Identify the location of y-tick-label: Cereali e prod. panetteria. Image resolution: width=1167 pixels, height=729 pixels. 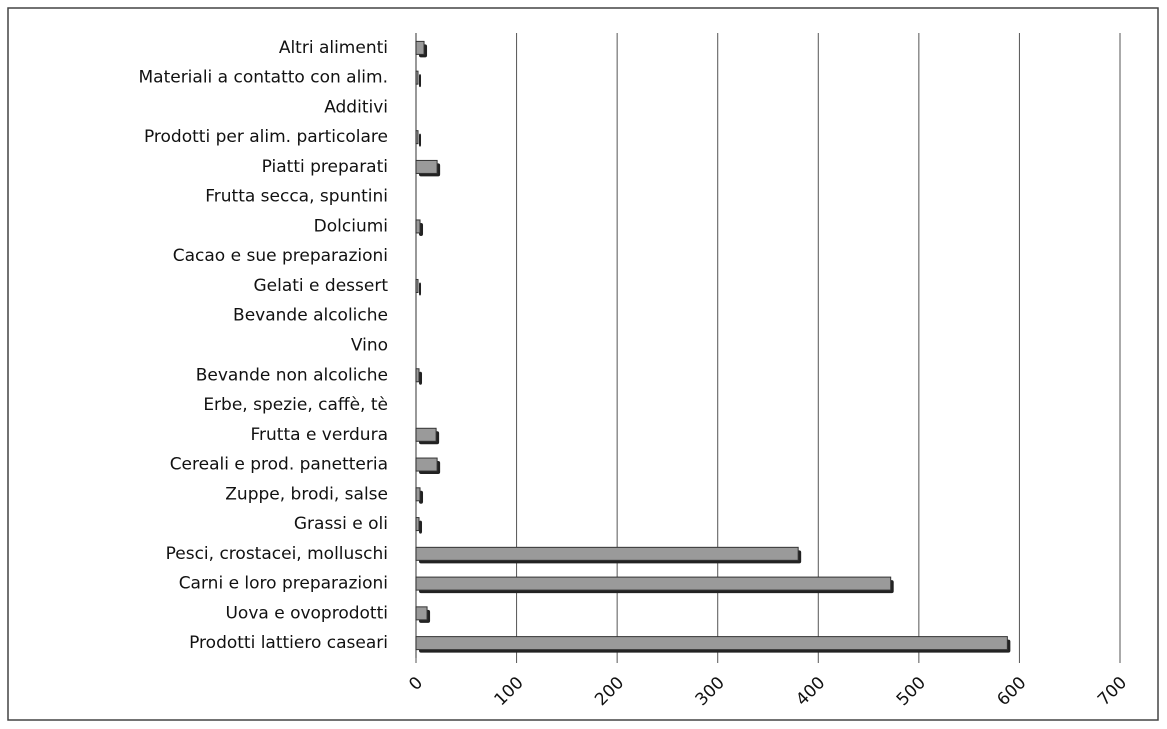
(279, 465).